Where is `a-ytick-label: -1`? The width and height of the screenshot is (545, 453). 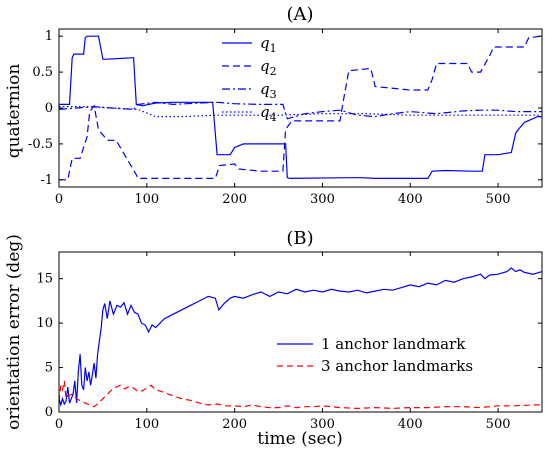 a-ytick-label: -1 is located at coordinates (46, 180).